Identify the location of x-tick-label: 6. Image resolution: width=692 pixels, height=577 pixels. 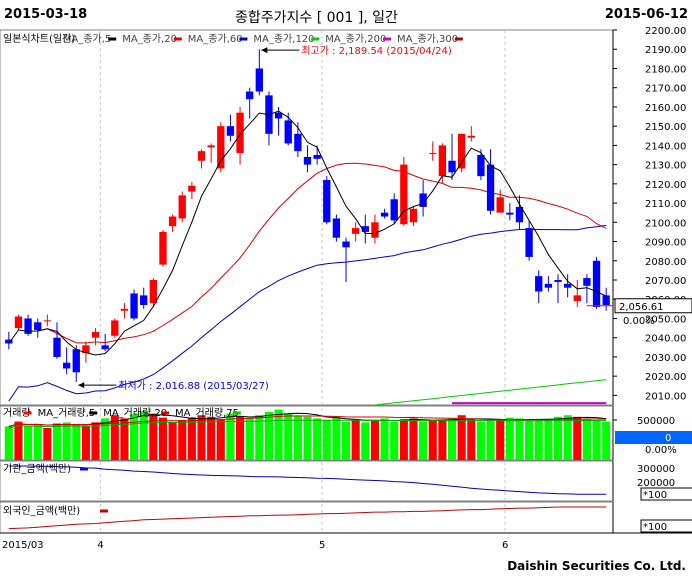
(505, 545).